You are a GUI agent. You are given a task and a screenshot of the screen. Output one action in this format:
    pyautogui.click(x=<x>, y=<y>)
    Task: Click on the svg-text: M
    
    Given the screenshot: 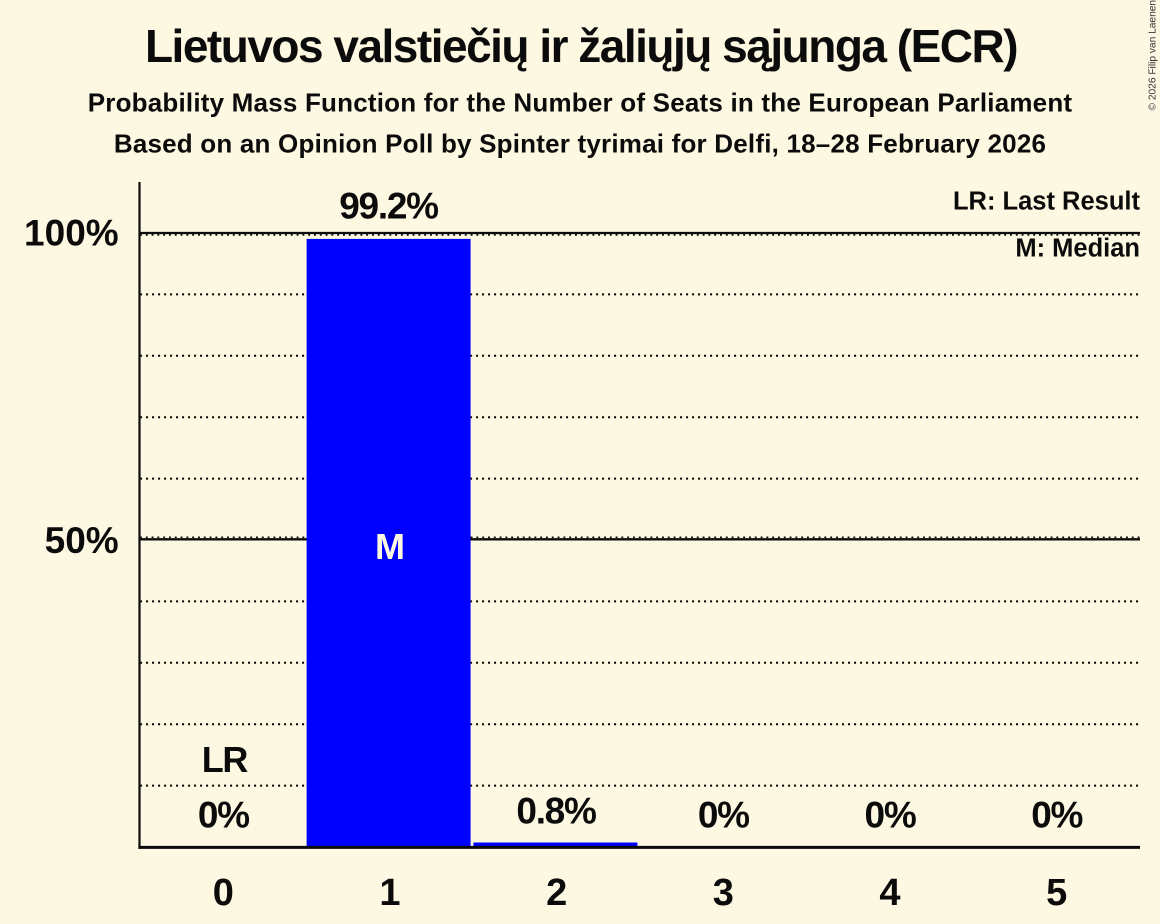 What is the action you would take?
    pyautogui.click(x=390, y=546)
    